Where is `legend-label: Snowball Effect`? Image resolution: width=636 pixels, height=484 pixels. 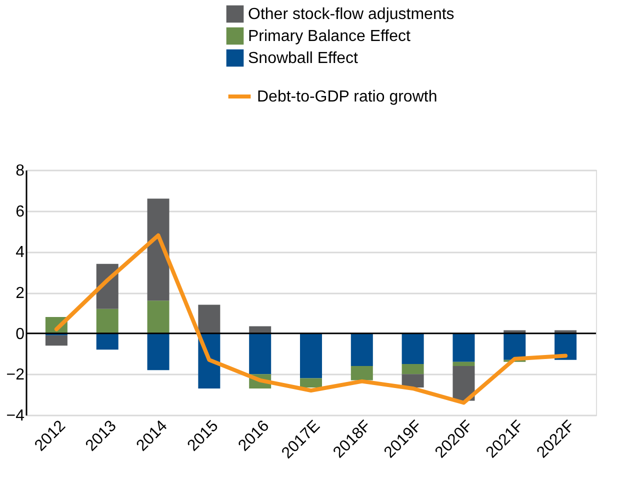 legend-label: Snowball Effect is located at coordinates (303, 58).